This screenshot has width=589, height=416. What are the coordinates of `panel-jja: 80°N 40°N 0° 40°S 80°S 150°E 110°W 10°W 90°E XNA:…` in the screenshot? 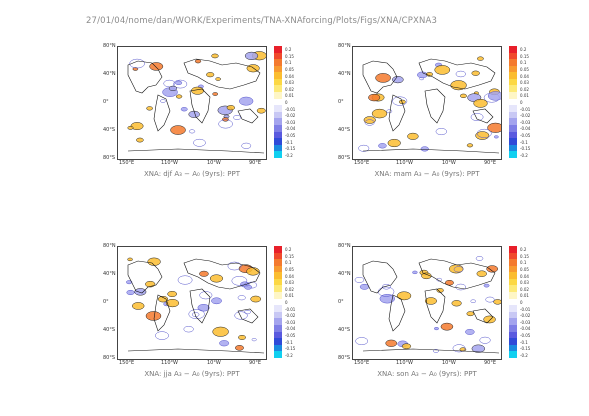 It's located at (220, 314).